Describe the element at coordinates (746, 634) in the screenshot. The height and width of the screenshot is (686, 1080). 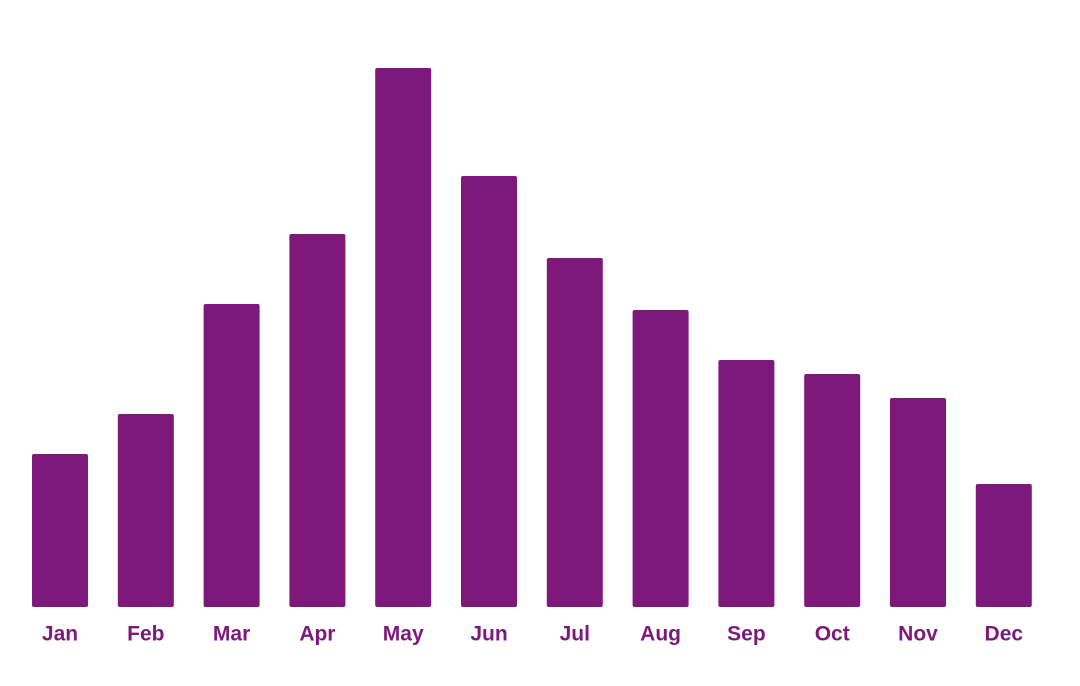
I see `x-tick-label: Sep` at that location.